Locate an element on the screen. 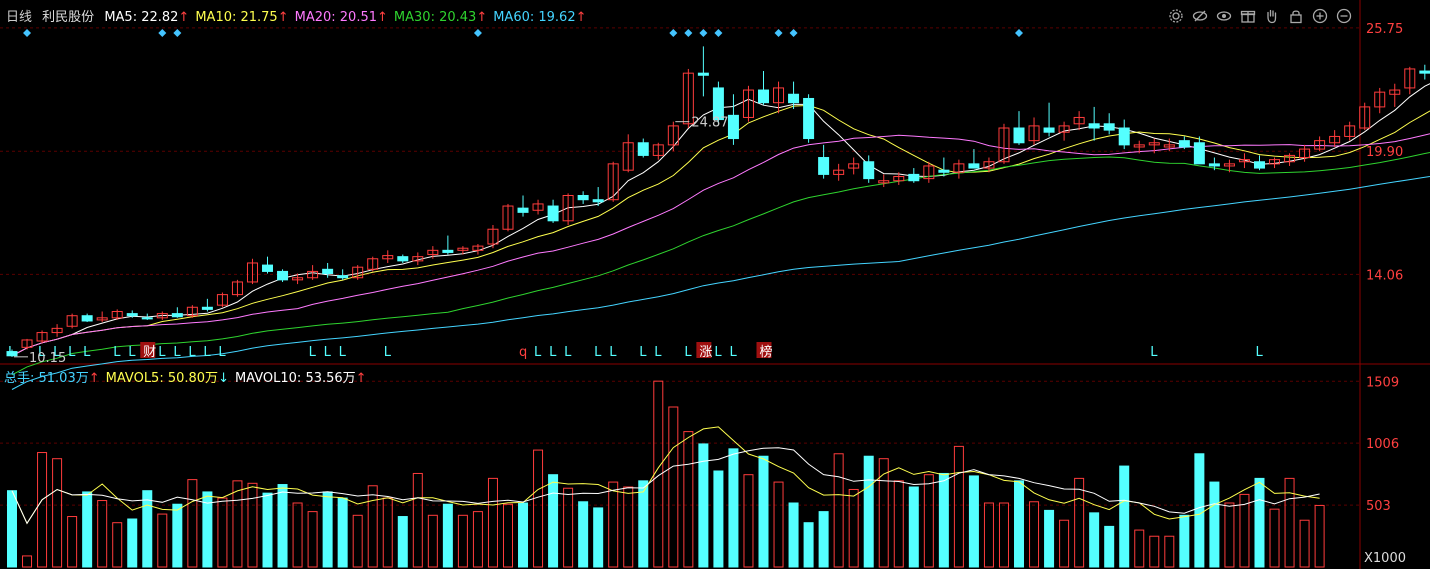  vol-legend-item: MAVOL10: 53.56万↑ is located at coordinates (300, 378).